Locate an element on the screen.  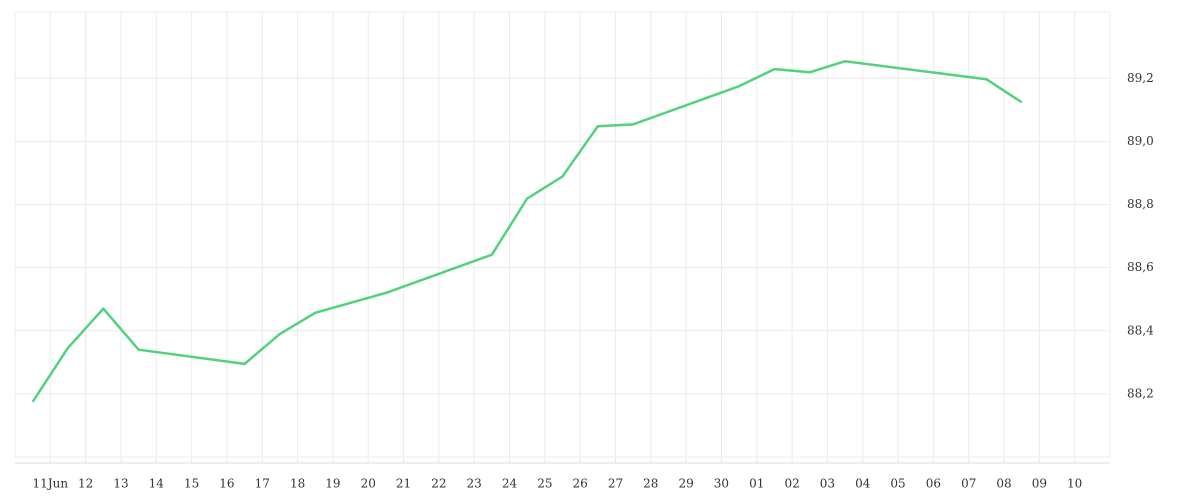
x-tick-label: 07 is located at coordinates (968, 484).